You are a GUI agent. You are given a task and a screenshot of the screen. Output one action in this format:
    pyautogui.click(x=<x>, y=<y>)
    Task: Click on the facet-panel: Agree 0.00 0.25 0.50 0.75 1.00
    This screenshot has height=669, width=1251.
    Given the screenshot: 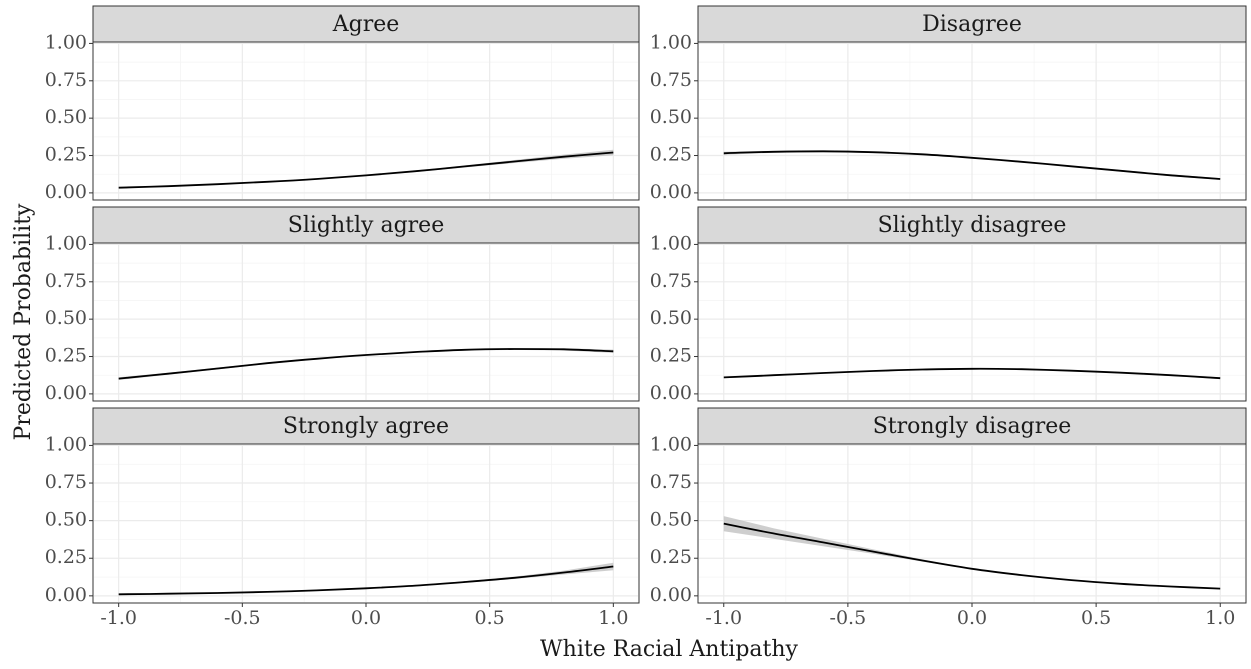 What is the action you would take?
    pyautogui.click(x=342, y=104)
    